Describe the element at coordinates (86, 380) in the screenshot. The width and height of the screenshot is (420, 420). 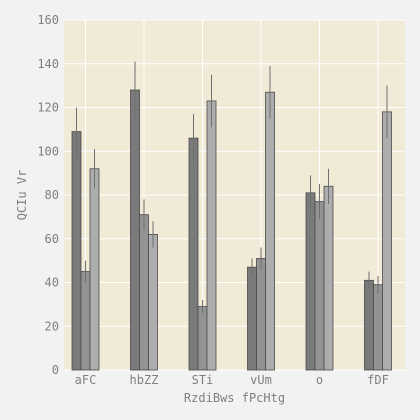
I see `x-tick-label-aFC: aFC` at that location.